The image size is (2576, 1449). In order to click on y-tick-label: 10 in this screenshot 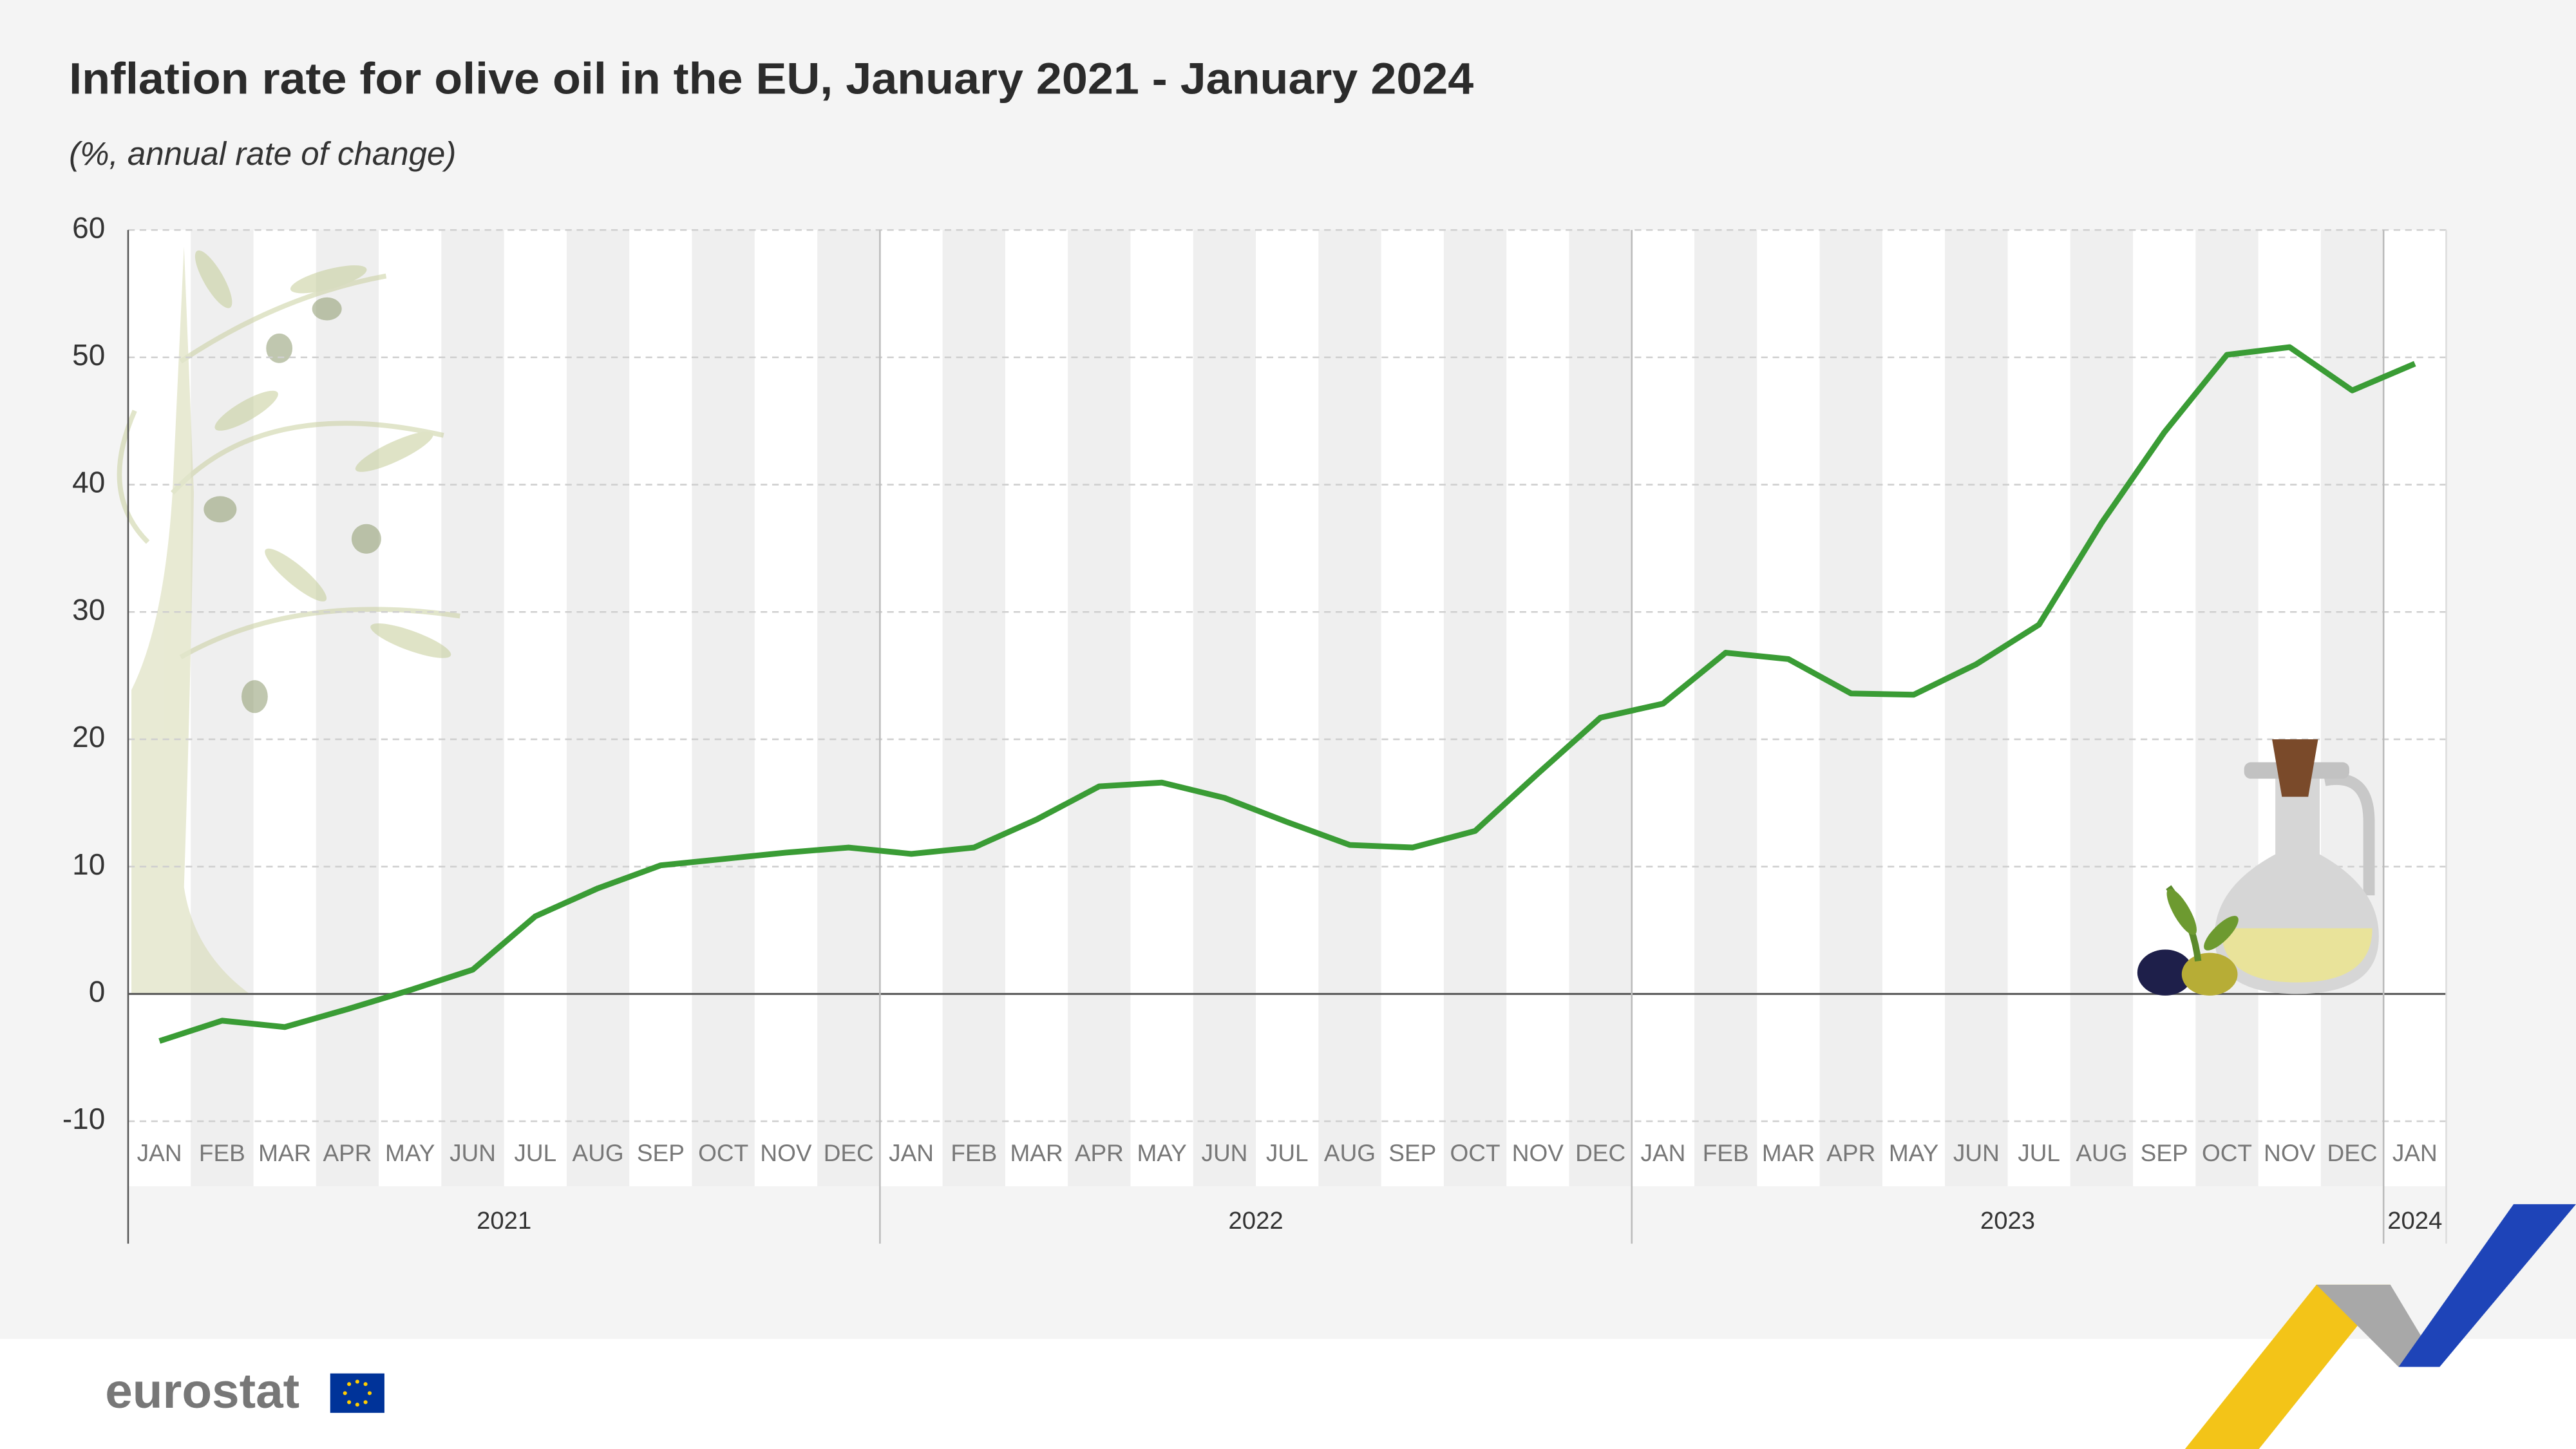, I will do `click(88, 865)`.